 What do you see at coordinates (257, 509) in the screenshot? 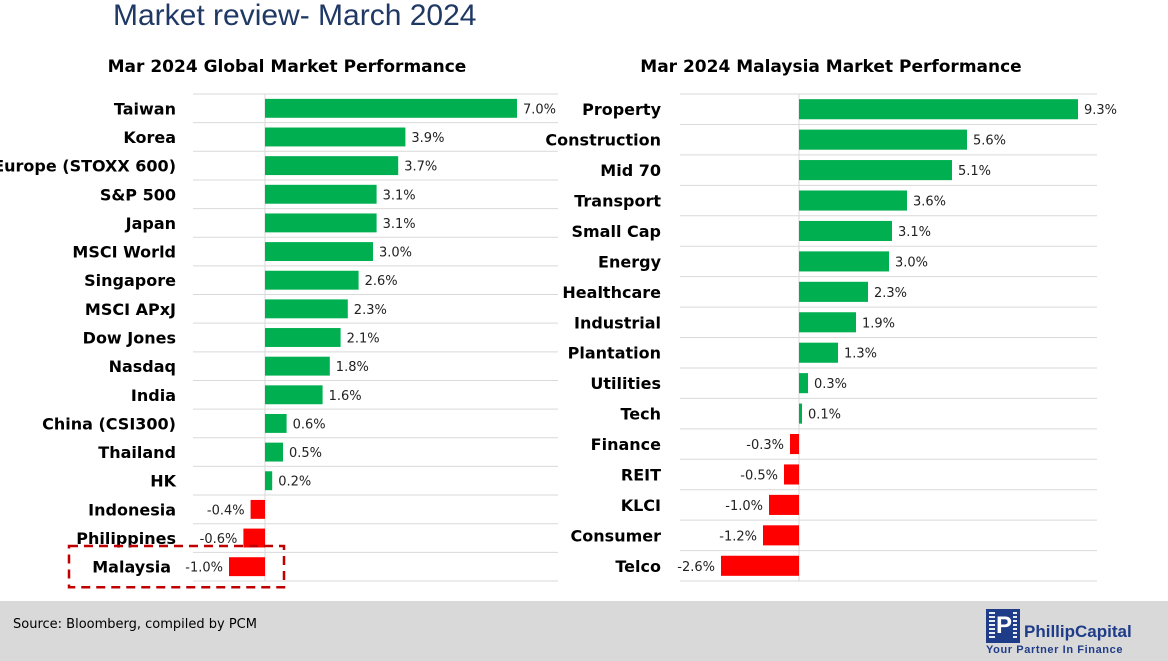
I see `bar-indonesia` at bounding box center [257, 509].